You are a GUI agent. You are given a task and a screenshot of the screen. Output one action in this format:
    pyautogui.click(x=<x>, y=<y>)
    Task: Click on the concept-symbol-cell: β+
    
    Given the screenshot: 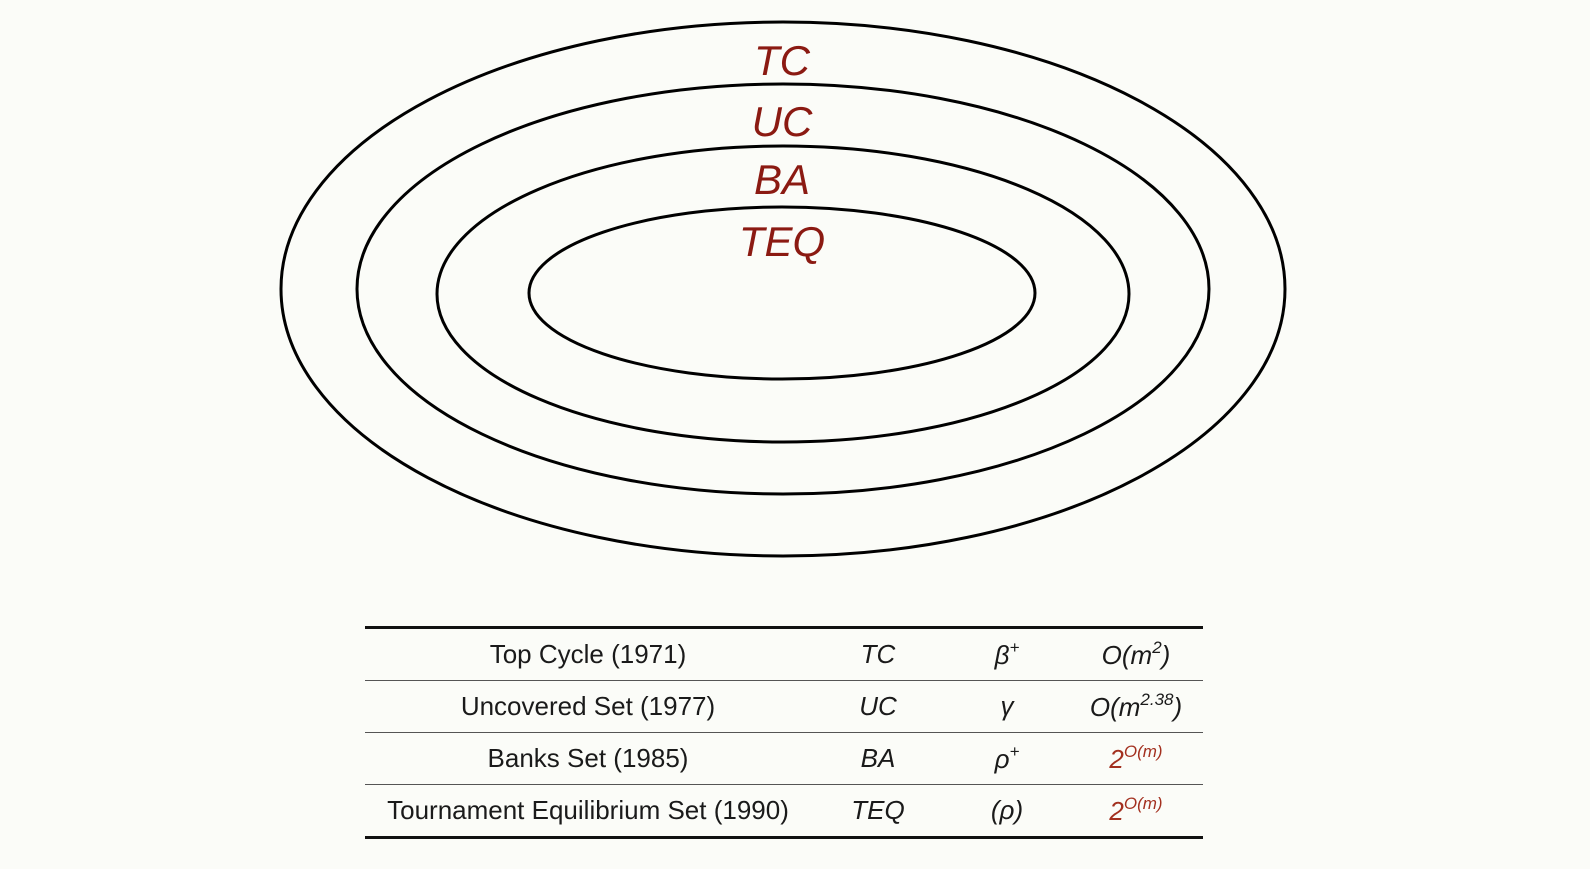 What is the action you would take?
    pyautogui.click(x=1007, y=654)
    